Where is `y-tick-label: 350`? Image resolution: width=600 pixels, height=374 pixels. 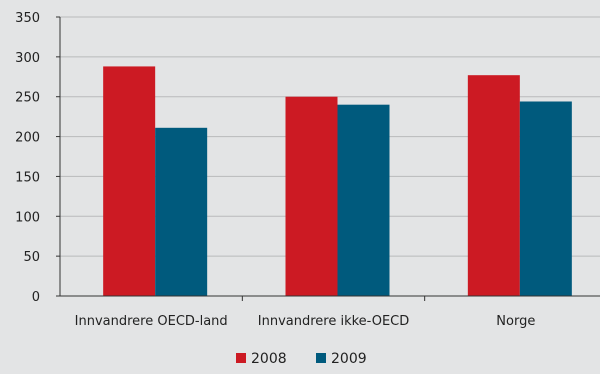
y-tick-label: 350 is located at coordinates (27, 18).